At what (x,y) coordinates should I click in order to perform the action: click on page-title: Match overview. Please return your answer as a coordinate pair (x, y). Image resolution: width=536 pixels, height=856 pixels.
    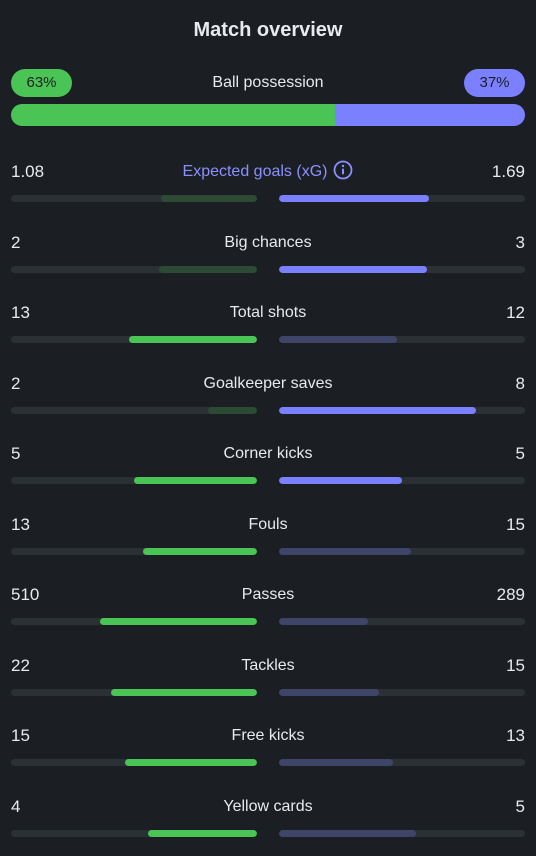
    Looking at the image, I should click on (268, 30).